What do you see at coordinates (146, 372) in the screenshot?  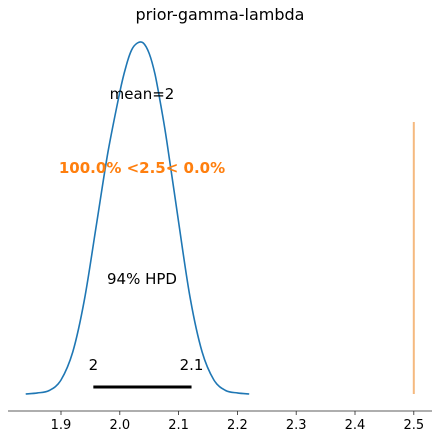 I see `hpd-layer: 2 2.1` at bounding box center [146, 372].